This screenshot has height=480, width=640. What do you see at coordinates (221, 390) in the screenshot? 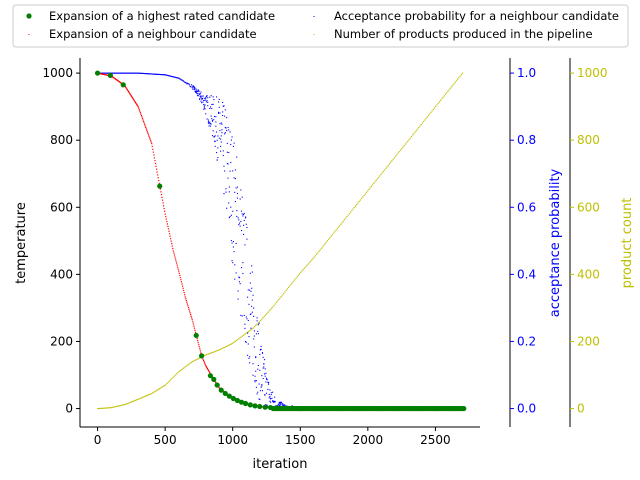
I see `highest-rated-point` at bounding box center [221, 390].